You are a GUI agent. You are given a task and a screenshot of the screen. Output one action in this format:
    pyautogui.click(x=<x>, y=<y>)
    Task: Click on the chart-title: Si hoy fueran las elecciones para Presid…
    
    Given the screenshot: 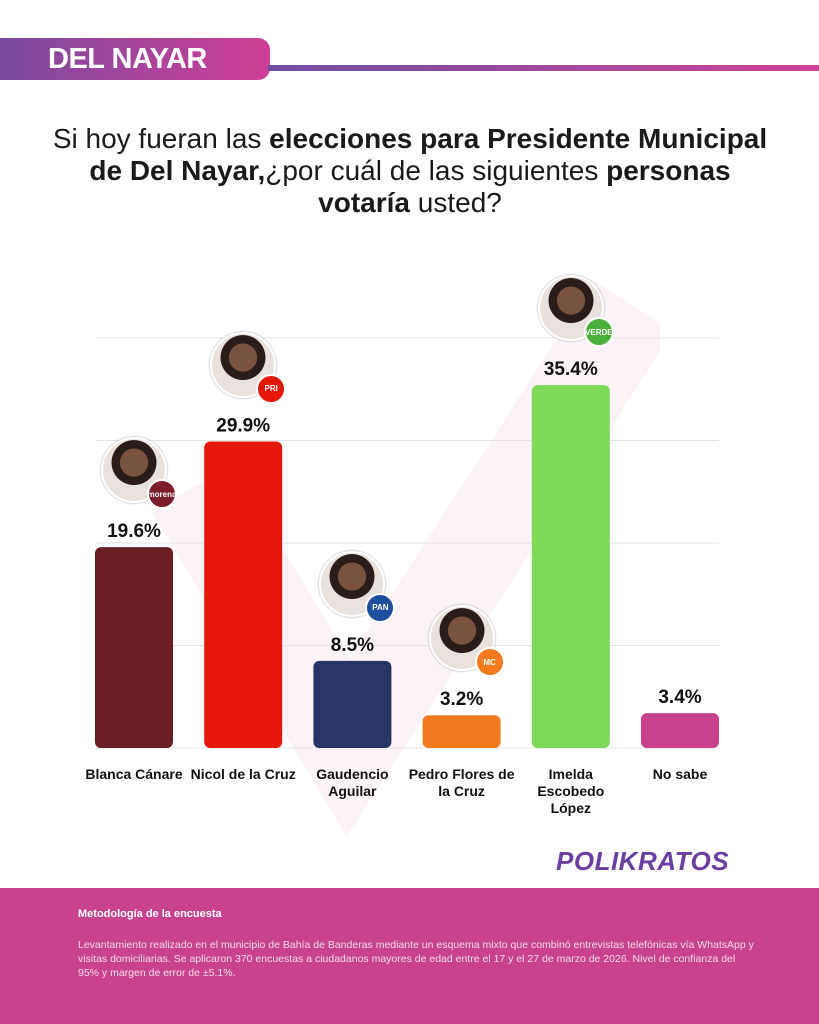 What is the action you would take?
    pyautogui.click(x=410, y=171)
    